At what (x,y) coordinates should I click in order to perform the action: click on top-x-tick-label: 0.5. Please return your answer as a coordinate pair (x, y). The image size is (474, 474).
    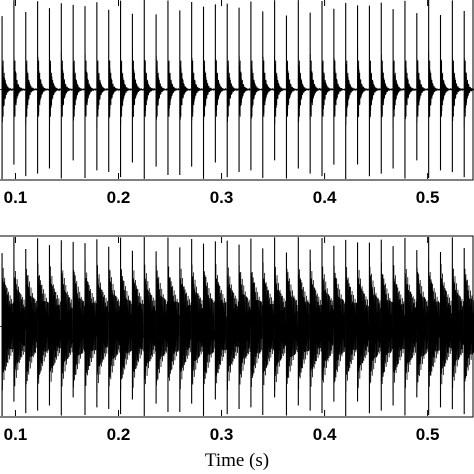
    Looking at the image, I should click on (428, 197).